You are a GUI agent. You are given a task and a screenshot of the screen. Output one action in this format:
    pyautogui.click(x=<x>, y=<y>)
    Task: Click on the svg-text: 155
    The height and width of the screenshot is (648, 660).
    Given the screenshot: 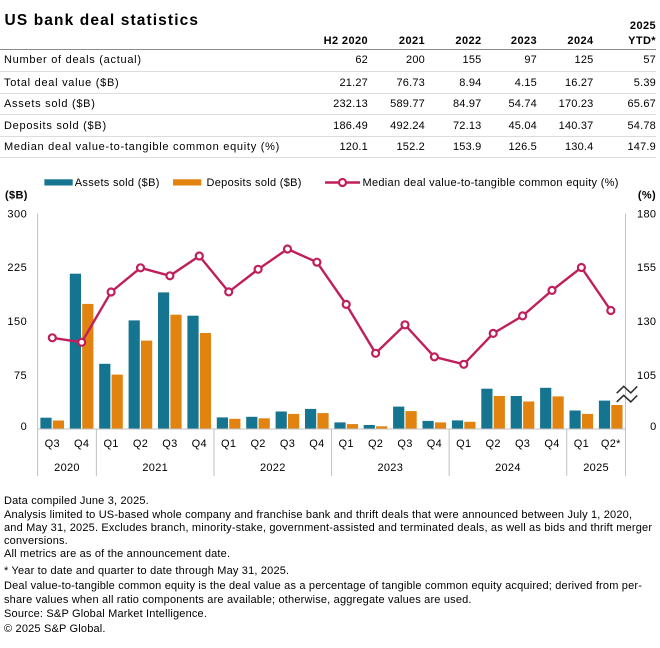 What is the action you would take?
    pyautogui.click(x=646, y=268)
    